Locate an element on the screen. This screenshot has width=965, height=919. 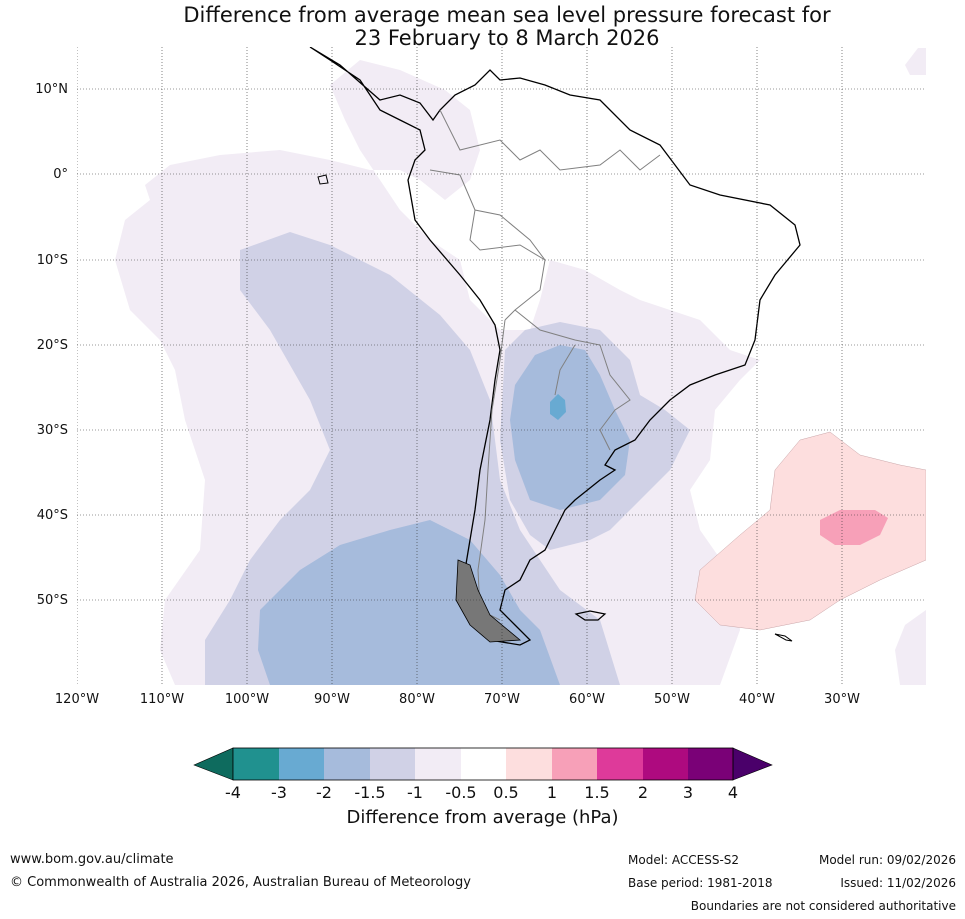
colorbar-tick: 1.5 is located at coordinates (597, 792).